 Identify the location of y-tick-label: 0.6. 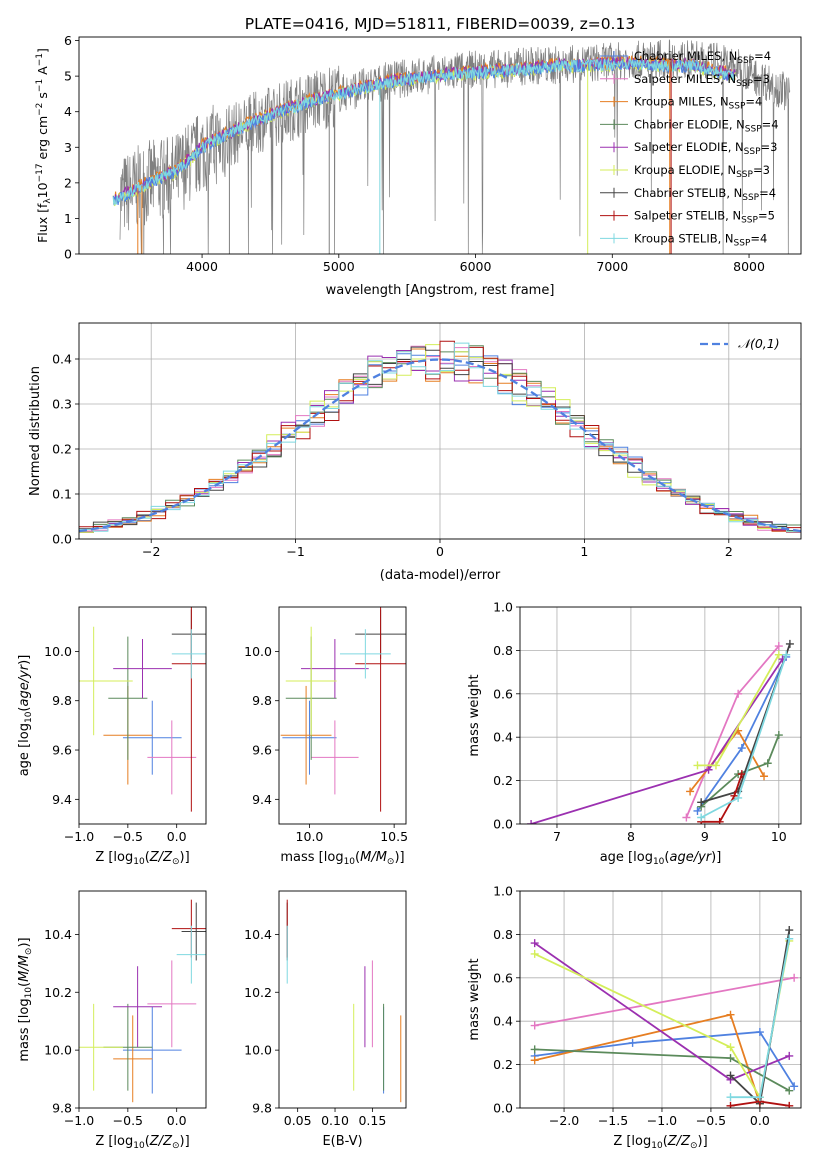
(503, 977).